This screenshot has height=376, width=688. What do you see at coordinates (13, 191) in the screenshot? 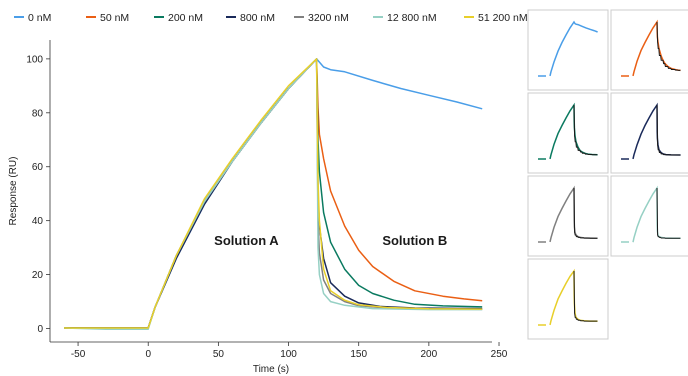
I see `y-axis-label: Response (RU)` at bounding box center [13, 191].